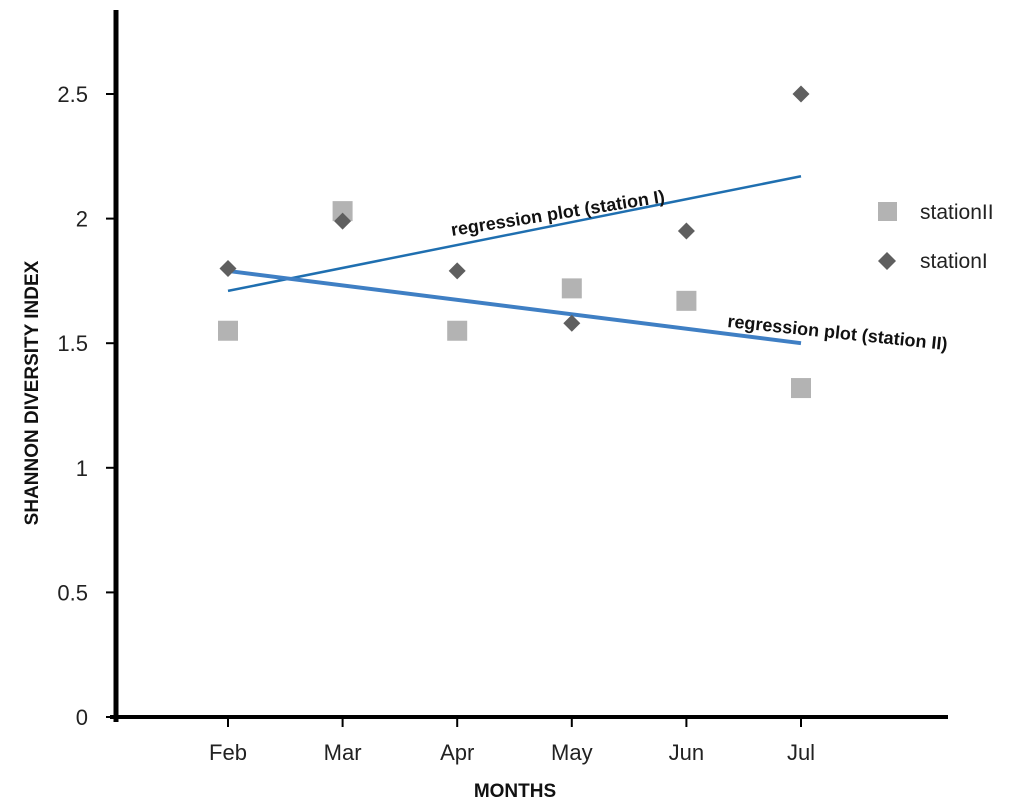 This screenshot has height=805, width=1023. Describe the element at coordinates (887, 261) in the screenshot. I see `legend-marker-stationI` at that location.